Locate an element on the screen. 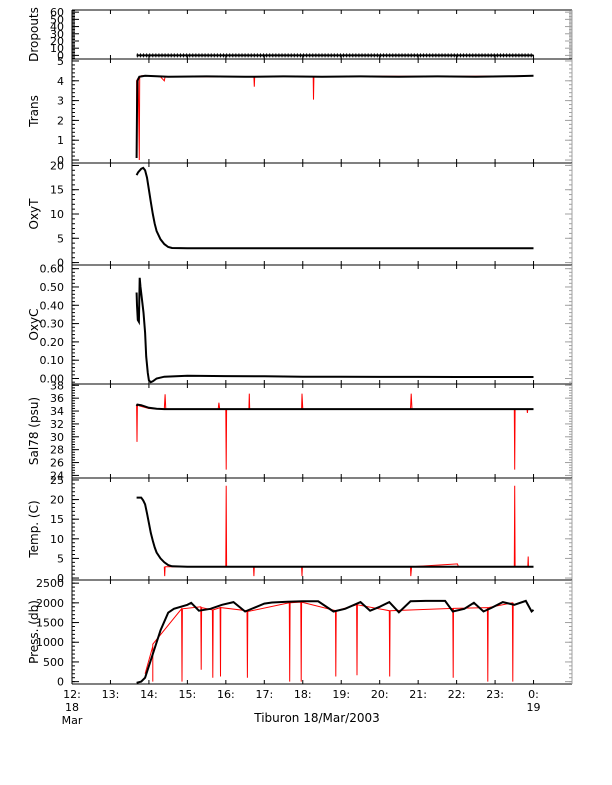 Image resolution: width=612 pixels, height=785 pixels. y-tick-label: 3 is located at coordinates (60, 101).